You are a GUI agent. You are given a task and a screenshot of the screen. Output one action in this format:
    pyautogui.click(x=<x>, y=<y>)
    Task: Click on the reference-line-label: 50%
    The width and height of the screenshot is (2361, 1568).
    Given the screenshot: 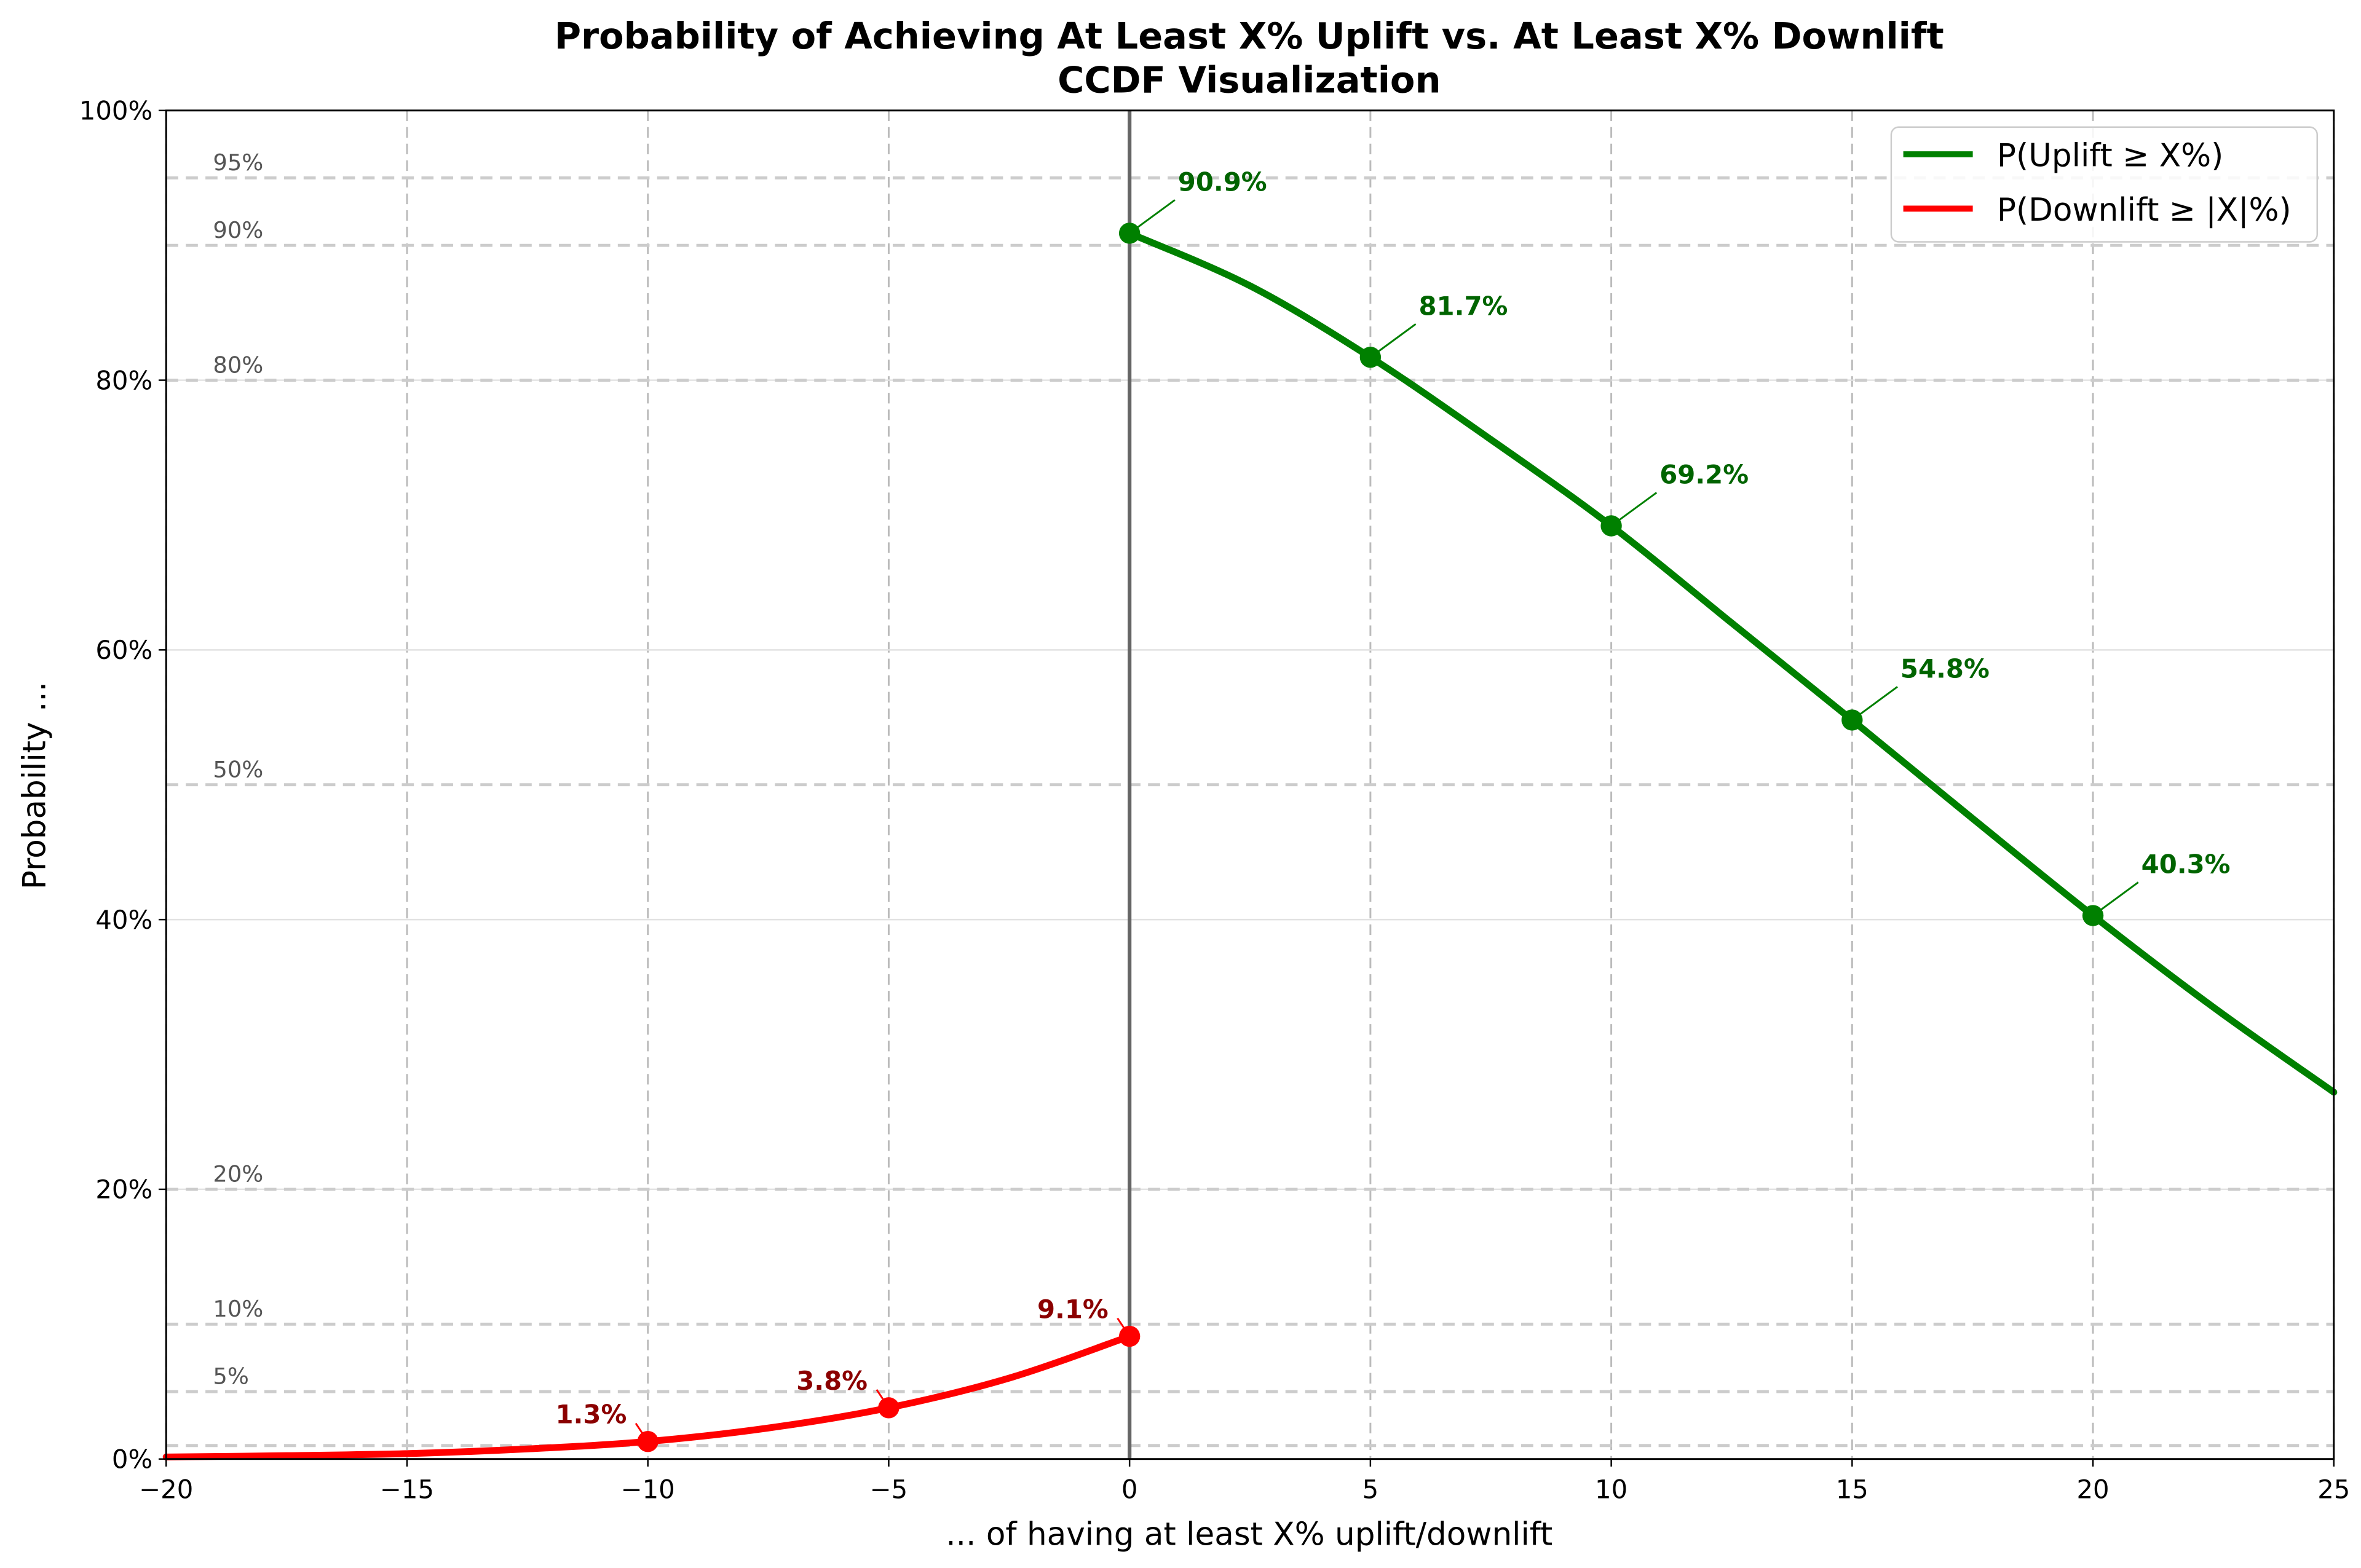 What is the action you would take?
    pyautogui.click(x=238, y=769)
    